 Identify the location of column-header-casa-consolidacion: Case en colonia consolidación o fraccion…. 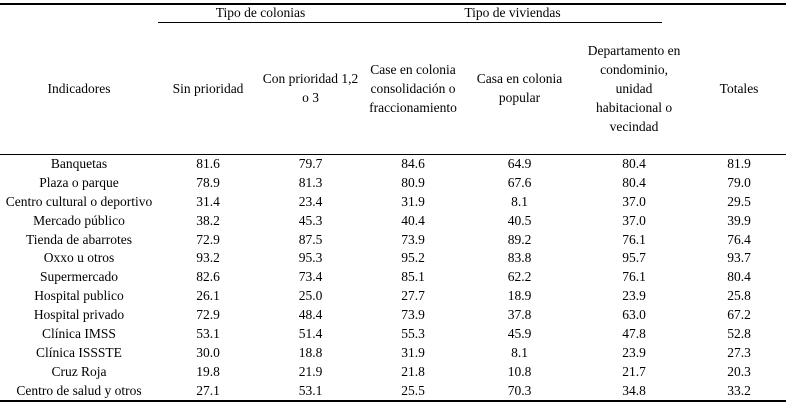
(413, 89).